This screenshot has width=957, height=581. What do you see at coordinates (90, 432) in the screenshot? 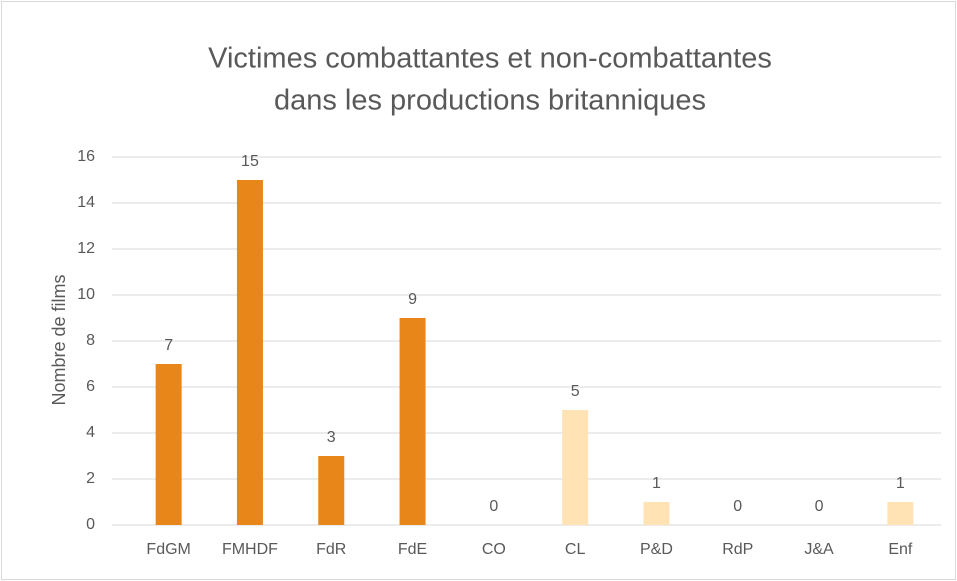
I see `y-tick-label: 4` at bounding box center [90, 432].